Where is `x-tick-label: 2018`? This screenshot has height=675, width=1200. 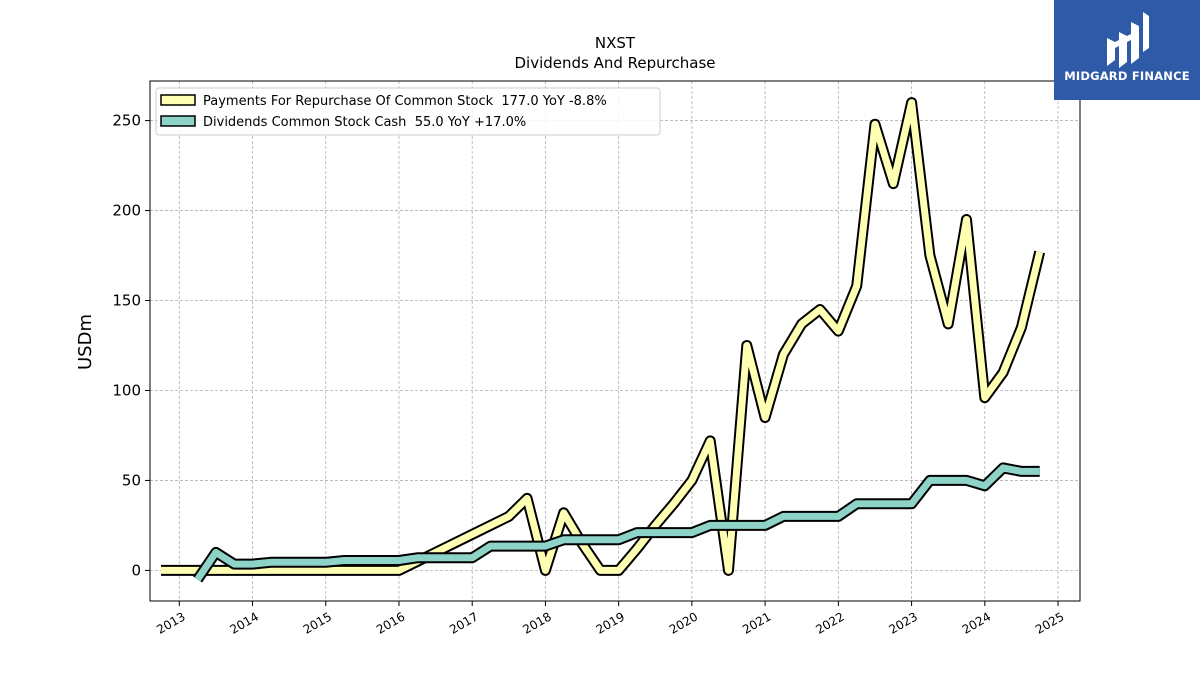
x-tick-label: 2018 is located at coordinates (536, 622).